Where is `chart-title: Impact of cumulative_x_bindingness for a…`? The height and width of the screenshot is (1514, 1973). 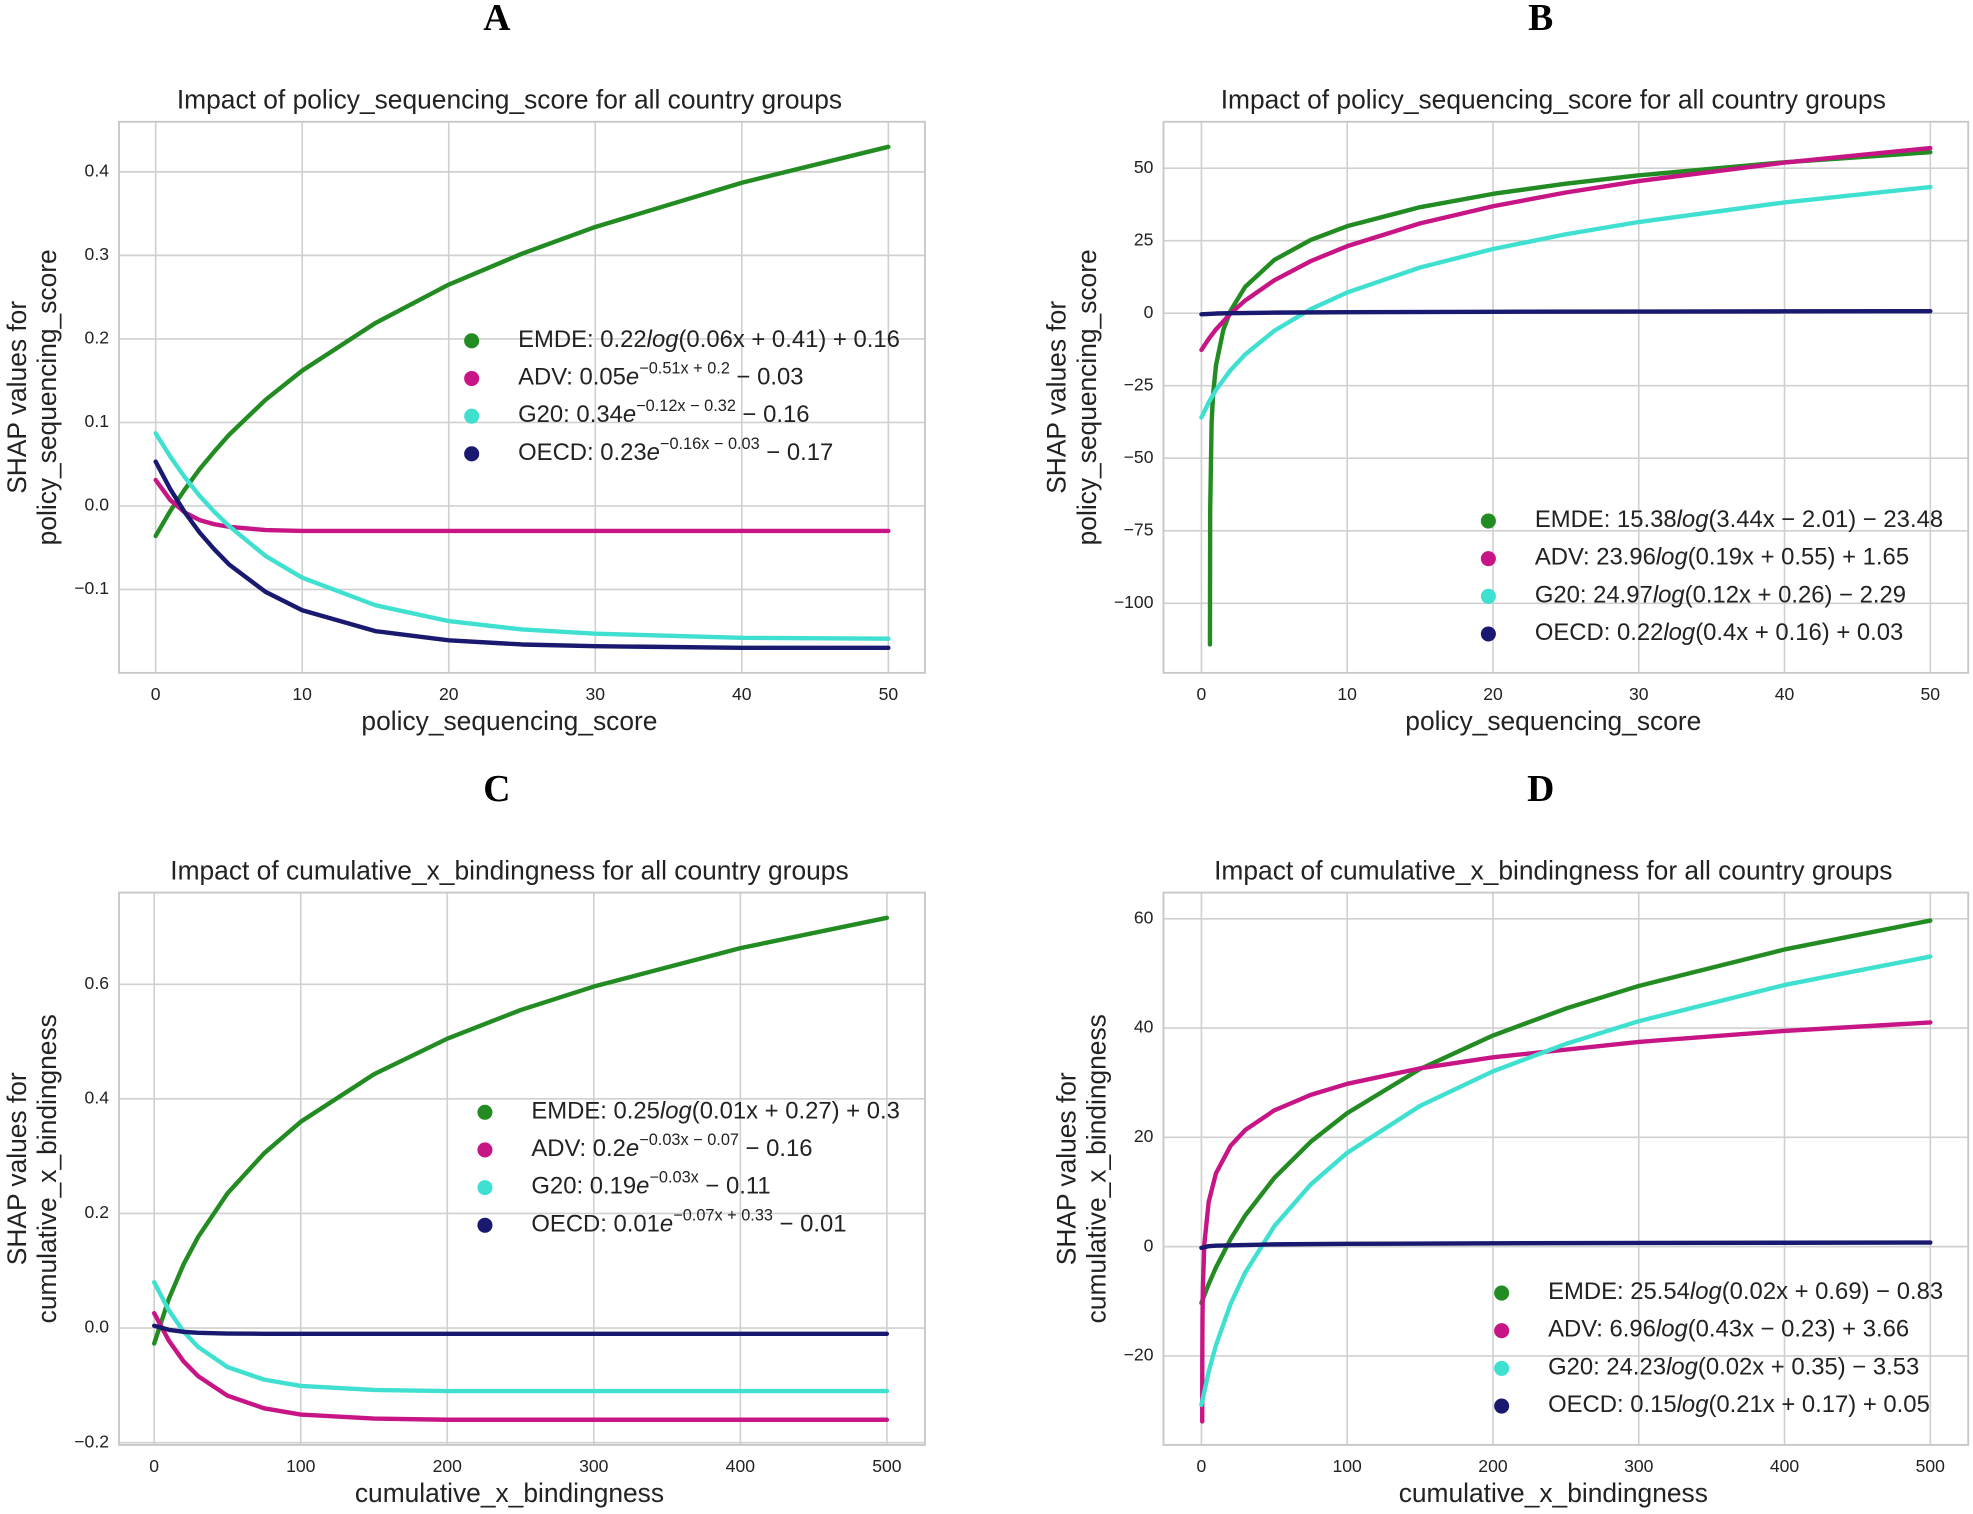
chart-title: Impact of cumulative_x_bindingness for a… is located at coordinates (1553, 870).